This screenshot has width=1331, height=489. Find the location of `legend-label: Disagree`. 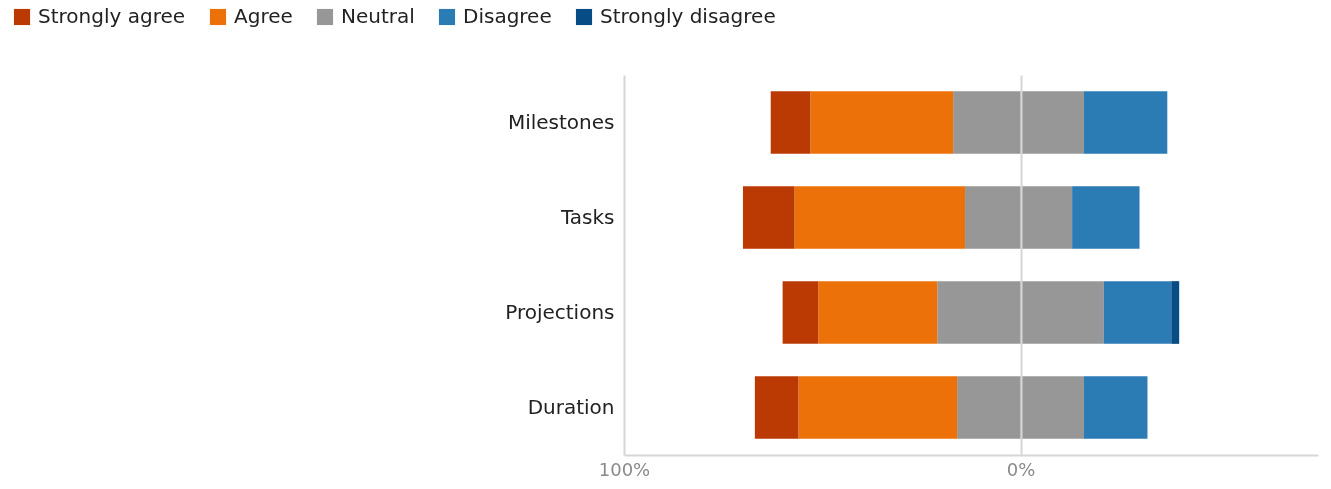

legend-label: Disagree is located at coordinates (507, 16).